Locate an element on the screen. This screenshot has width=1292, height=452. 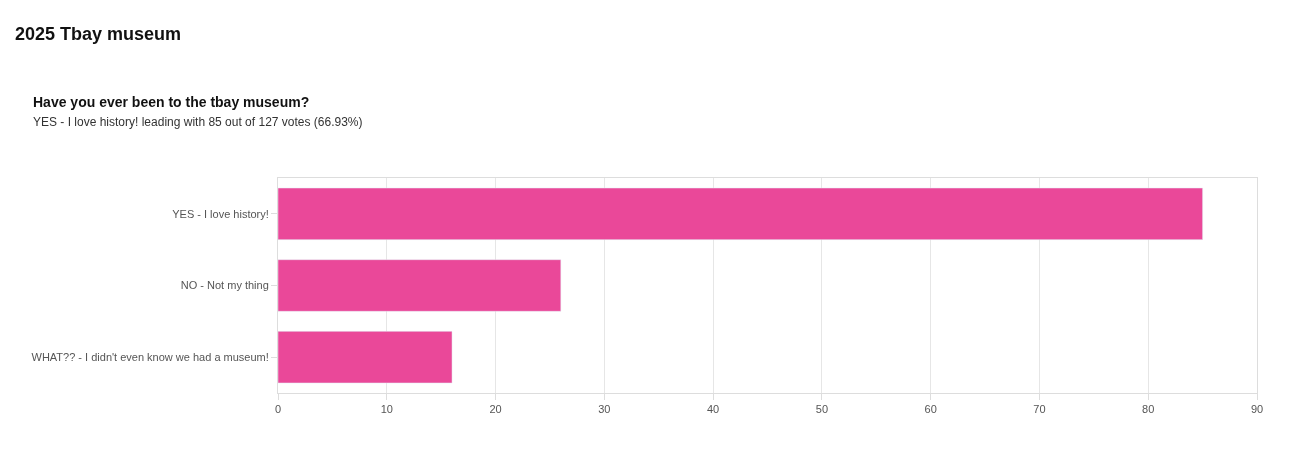
x-tick-label: 0 is located at coordinates (278, 409).